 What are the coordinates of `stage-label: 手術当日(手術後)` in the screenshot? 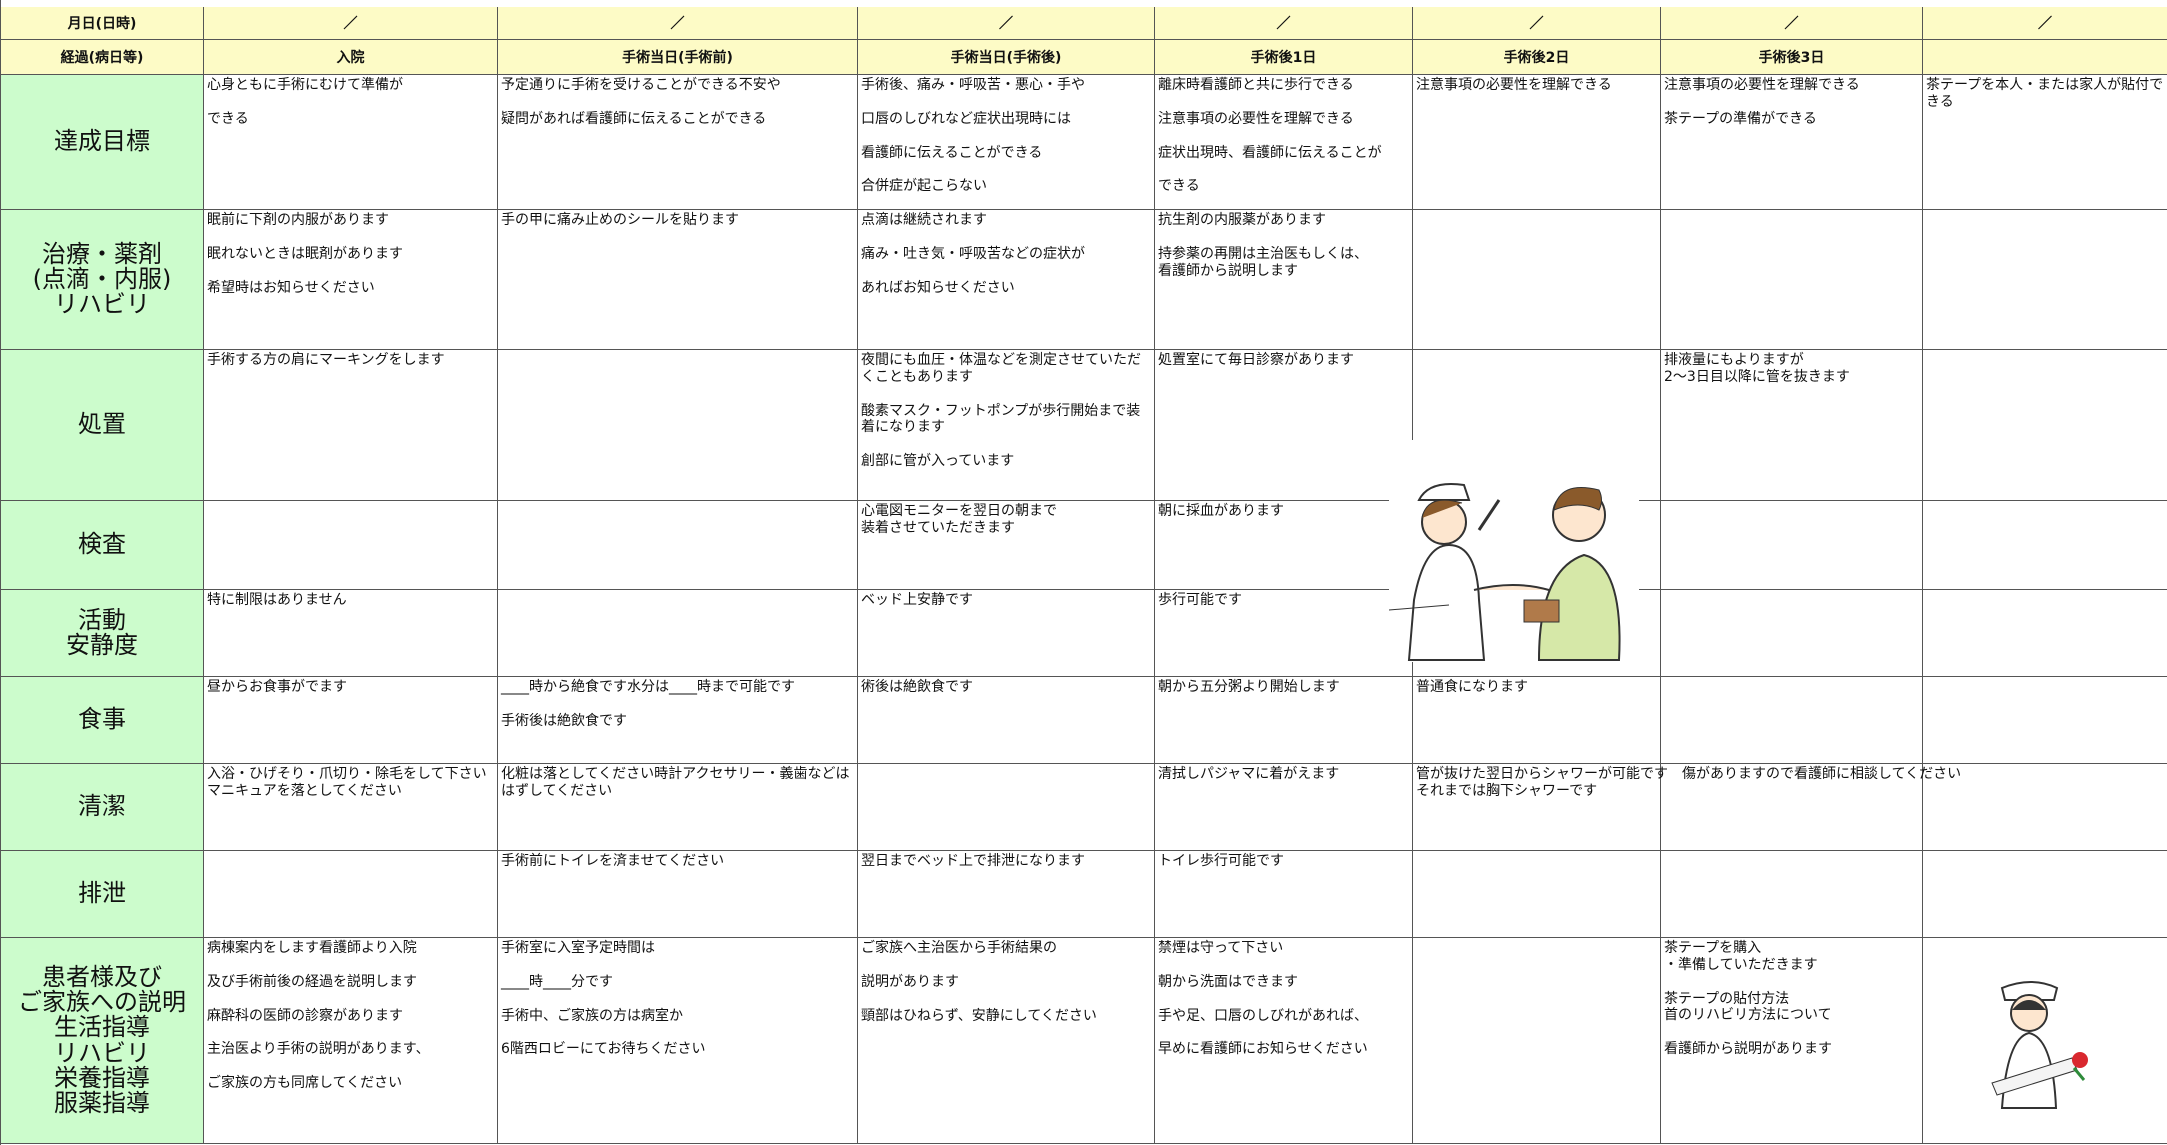 It's located at (1006, 58).